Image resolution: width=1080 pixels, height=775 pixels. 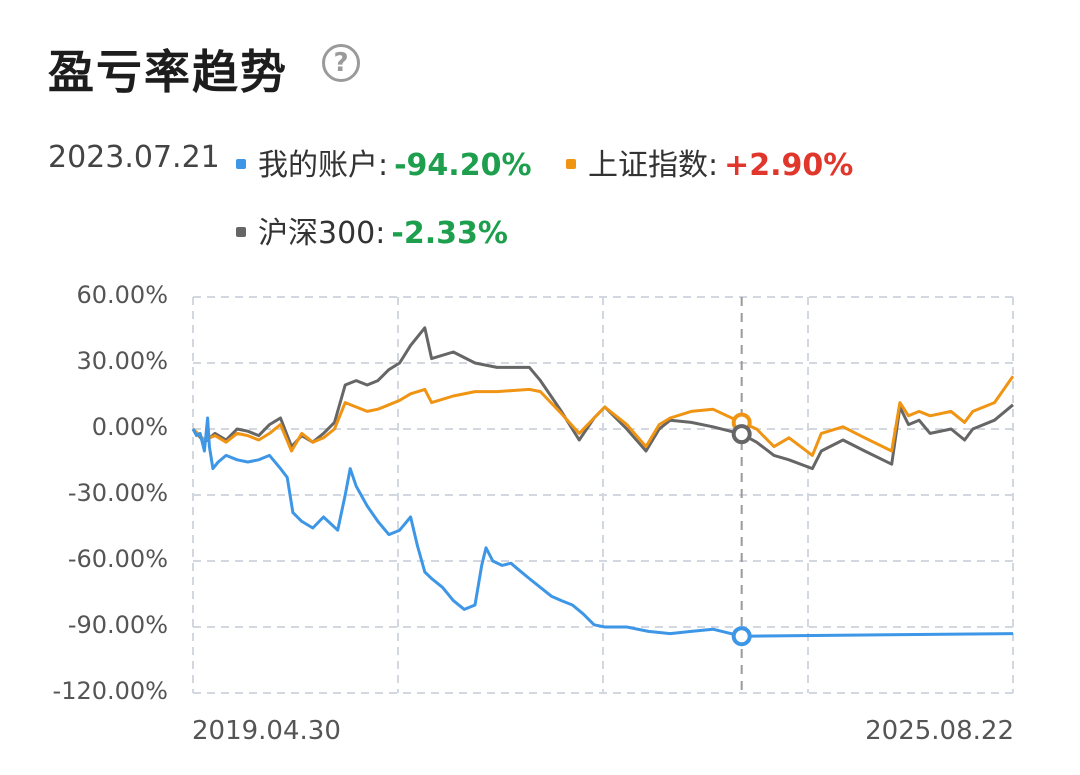 I want to click on y-tick-label: -60.00%, so click(x=117, y=559).